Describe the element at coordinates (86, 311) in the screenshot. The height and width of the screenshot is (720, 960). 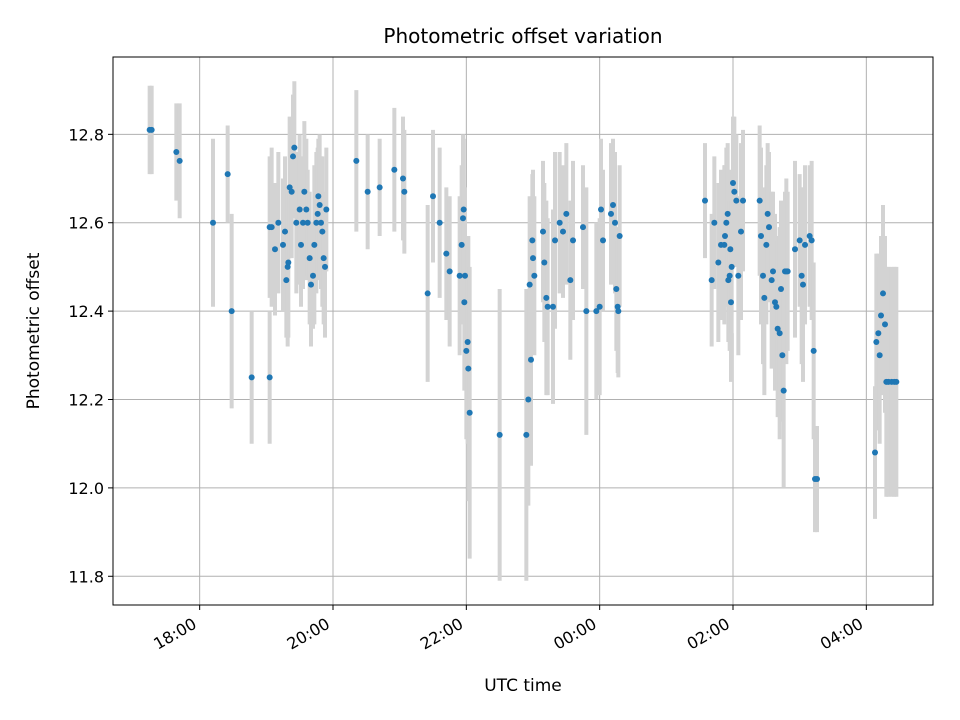
I see `y-tick-label: 12.4` at that location.